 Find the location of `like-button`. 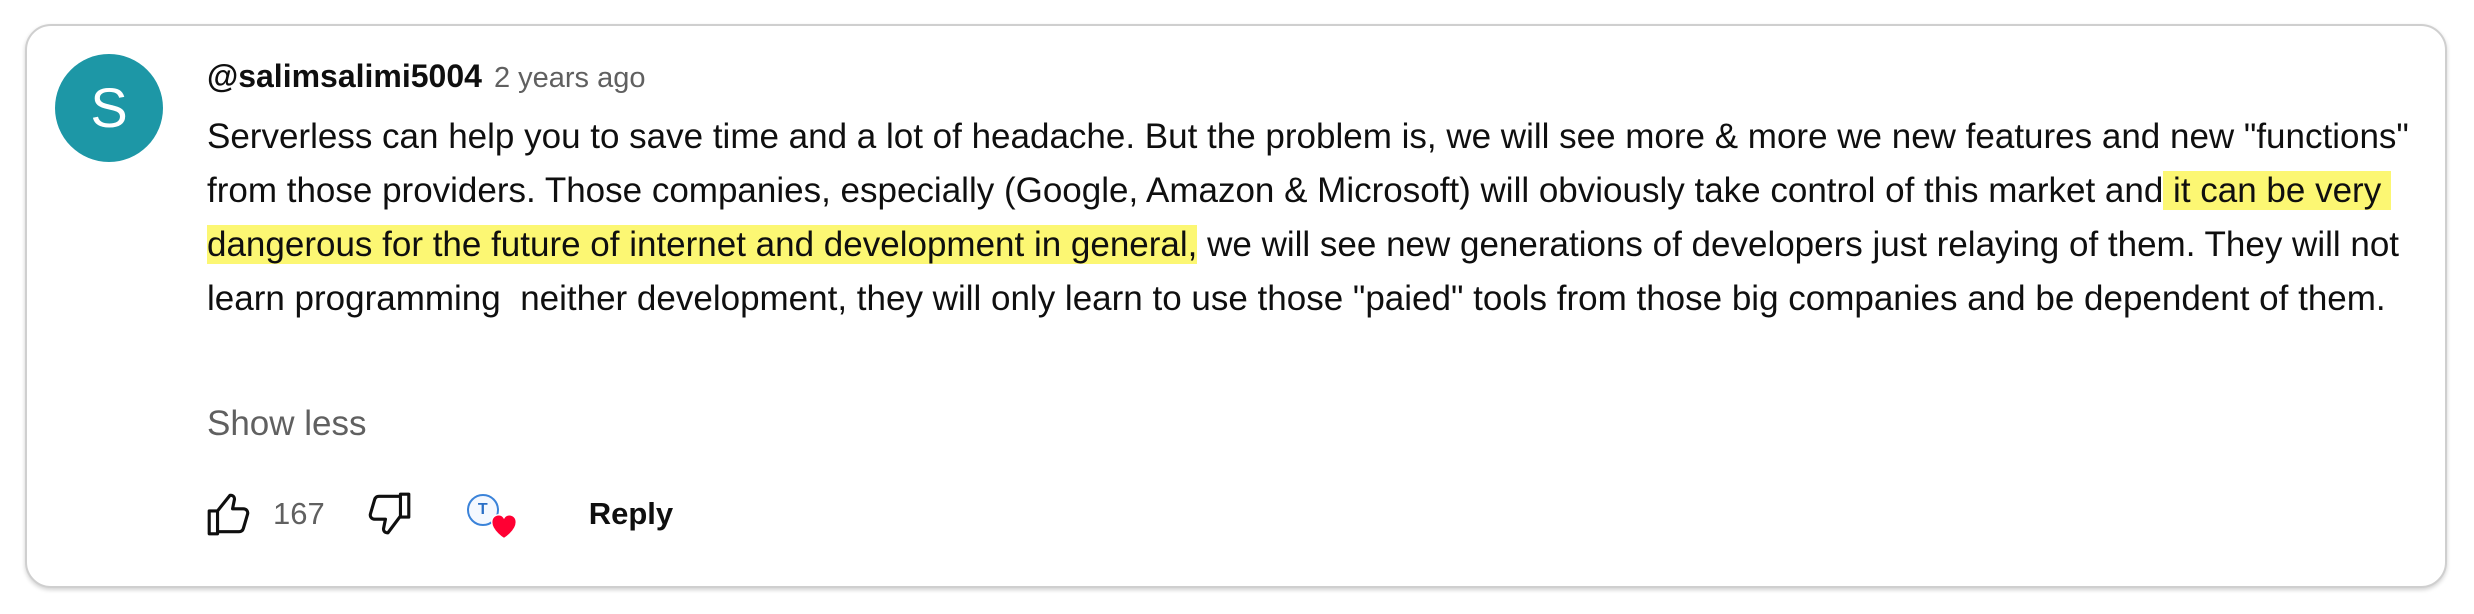

like-button is located at coordinates (229, 514).